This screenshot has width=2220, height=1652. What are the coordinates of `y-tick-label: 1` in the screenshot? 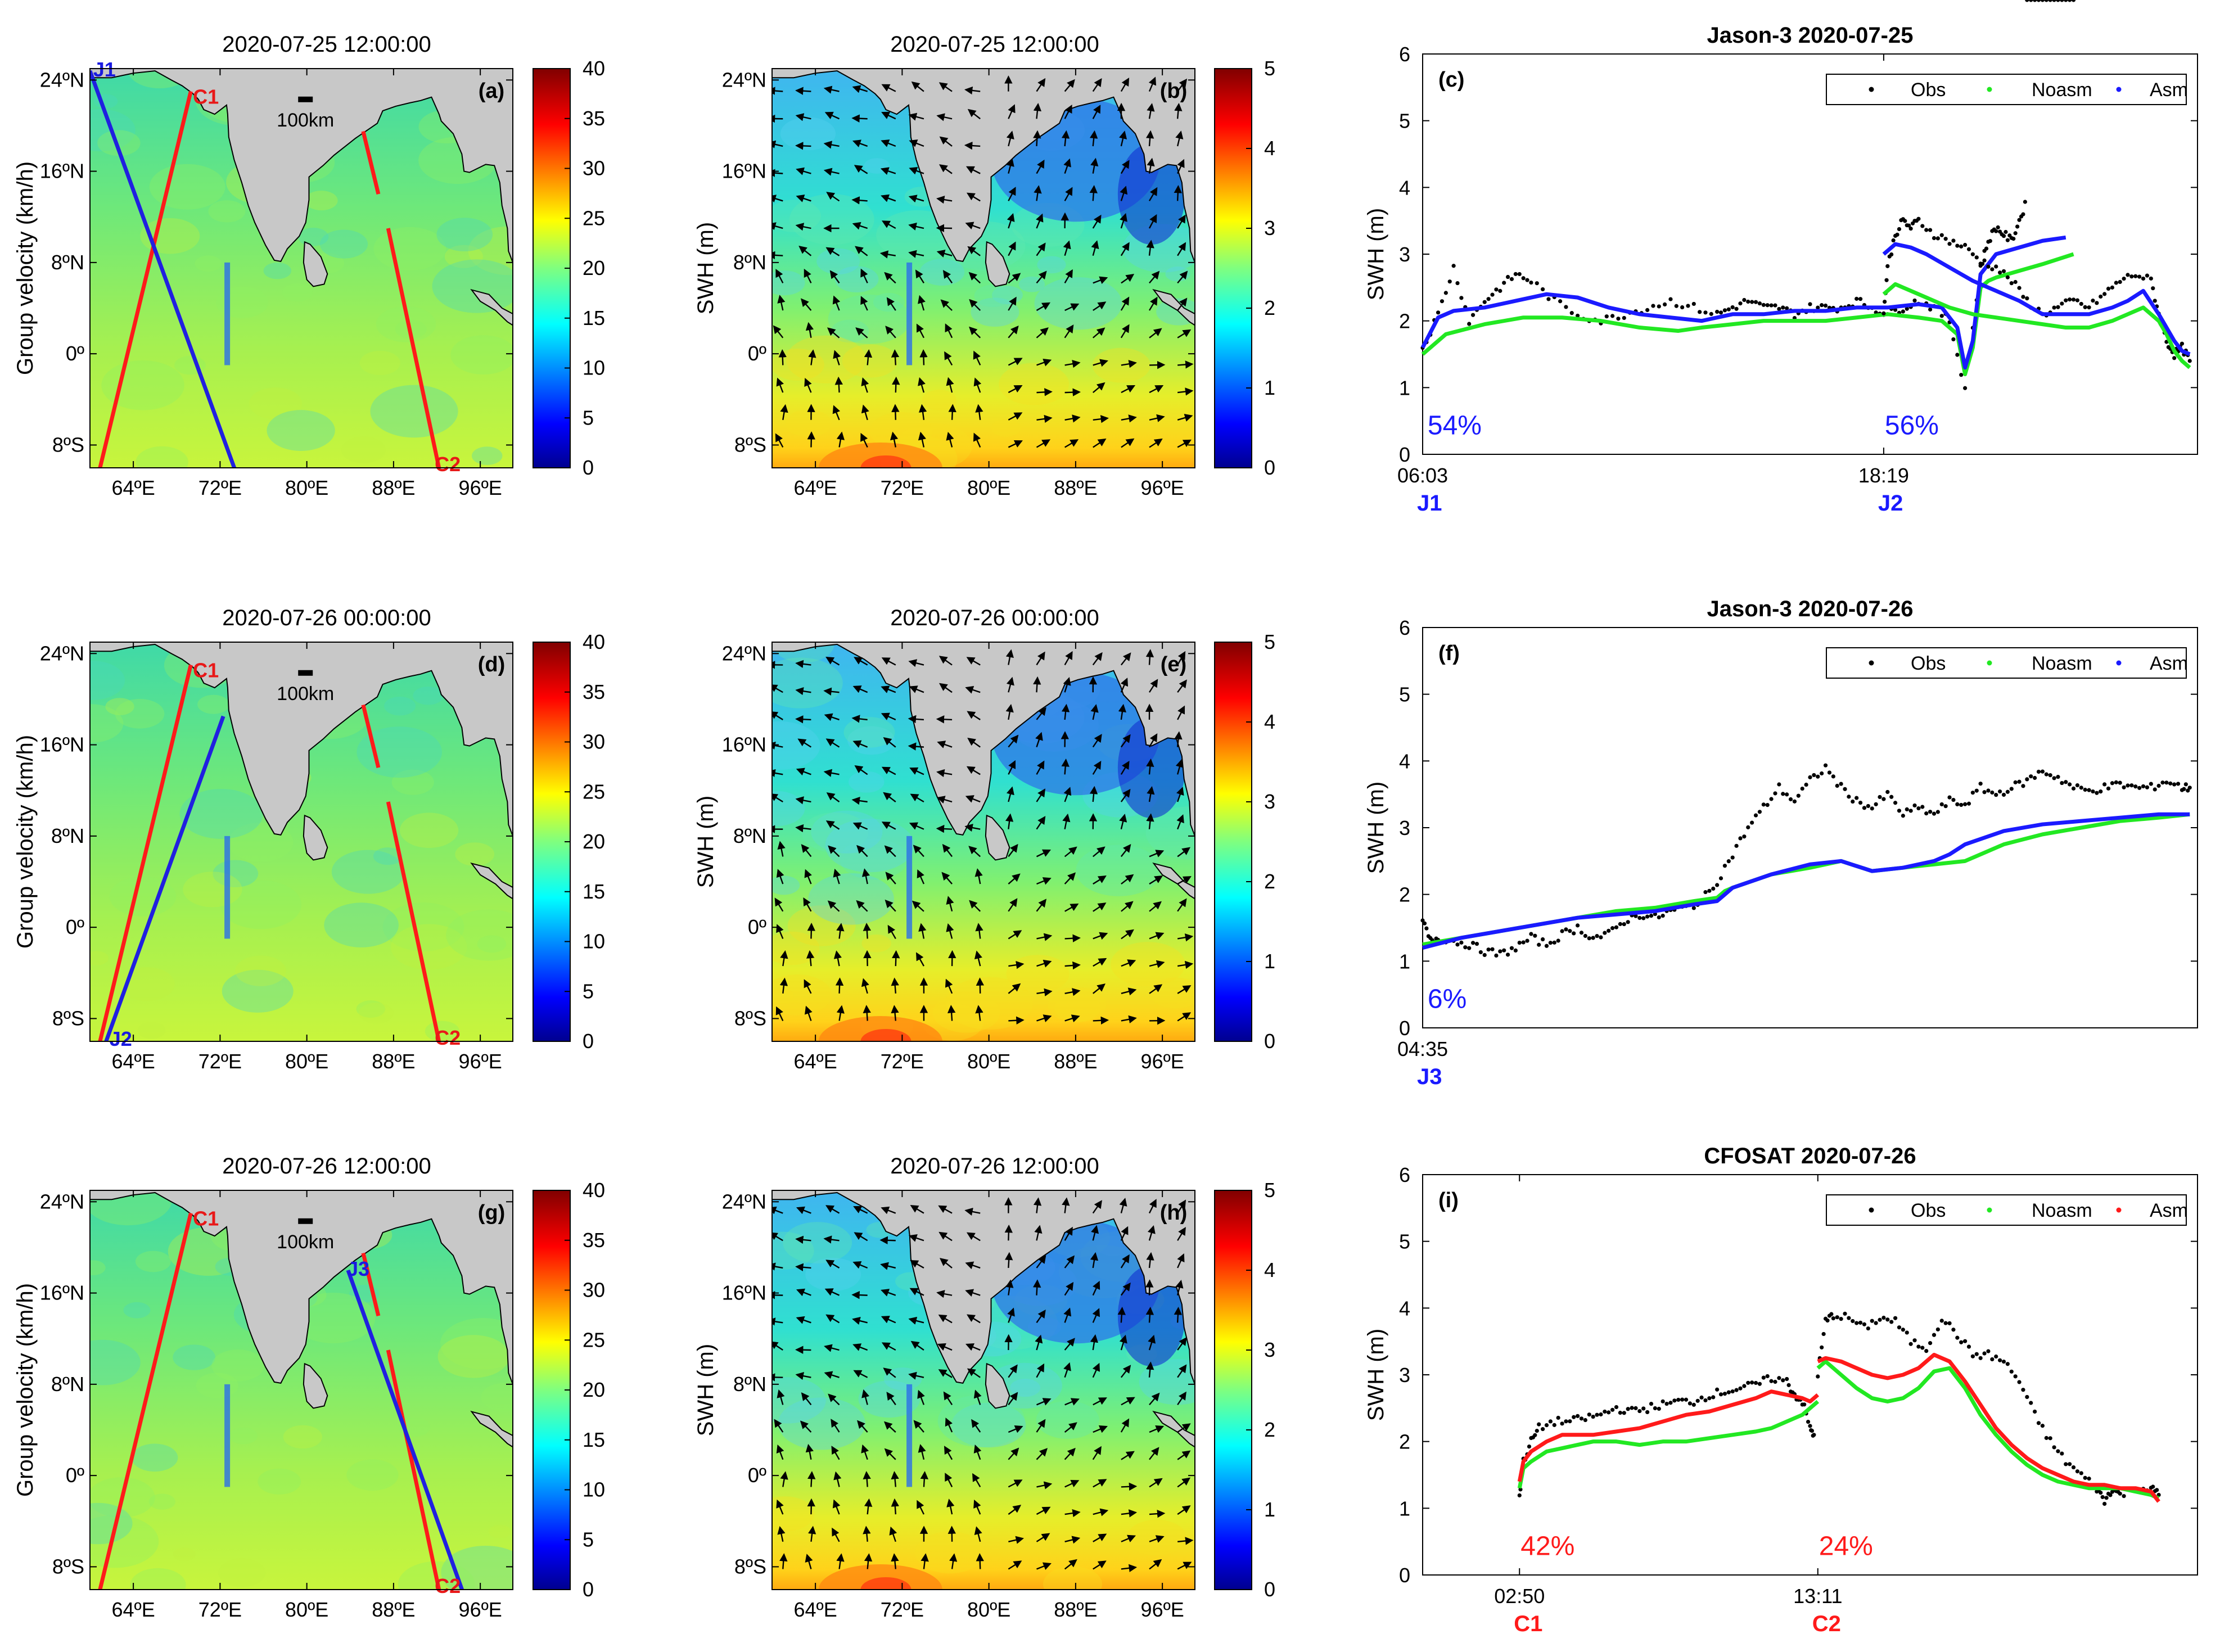 It's located at (1405, 1508).